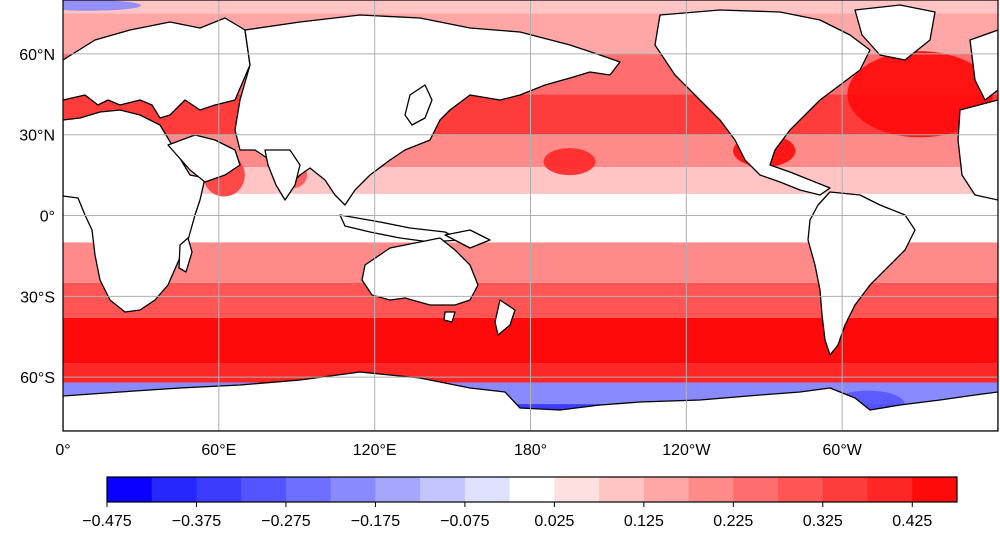  I want to click on madagascar, so click(185, 255).